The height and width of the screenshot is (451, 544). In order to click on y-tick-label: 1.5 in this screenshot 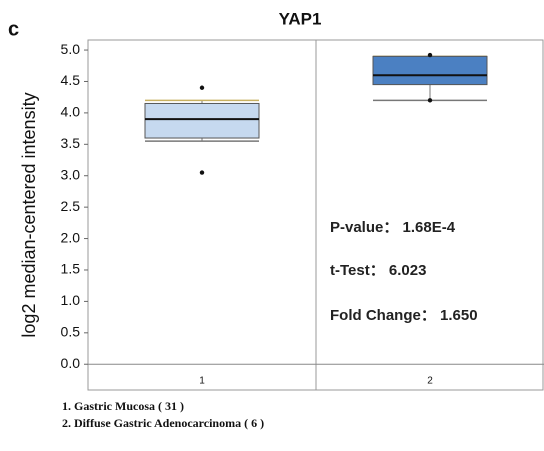, I will do `click(71, 269)`.